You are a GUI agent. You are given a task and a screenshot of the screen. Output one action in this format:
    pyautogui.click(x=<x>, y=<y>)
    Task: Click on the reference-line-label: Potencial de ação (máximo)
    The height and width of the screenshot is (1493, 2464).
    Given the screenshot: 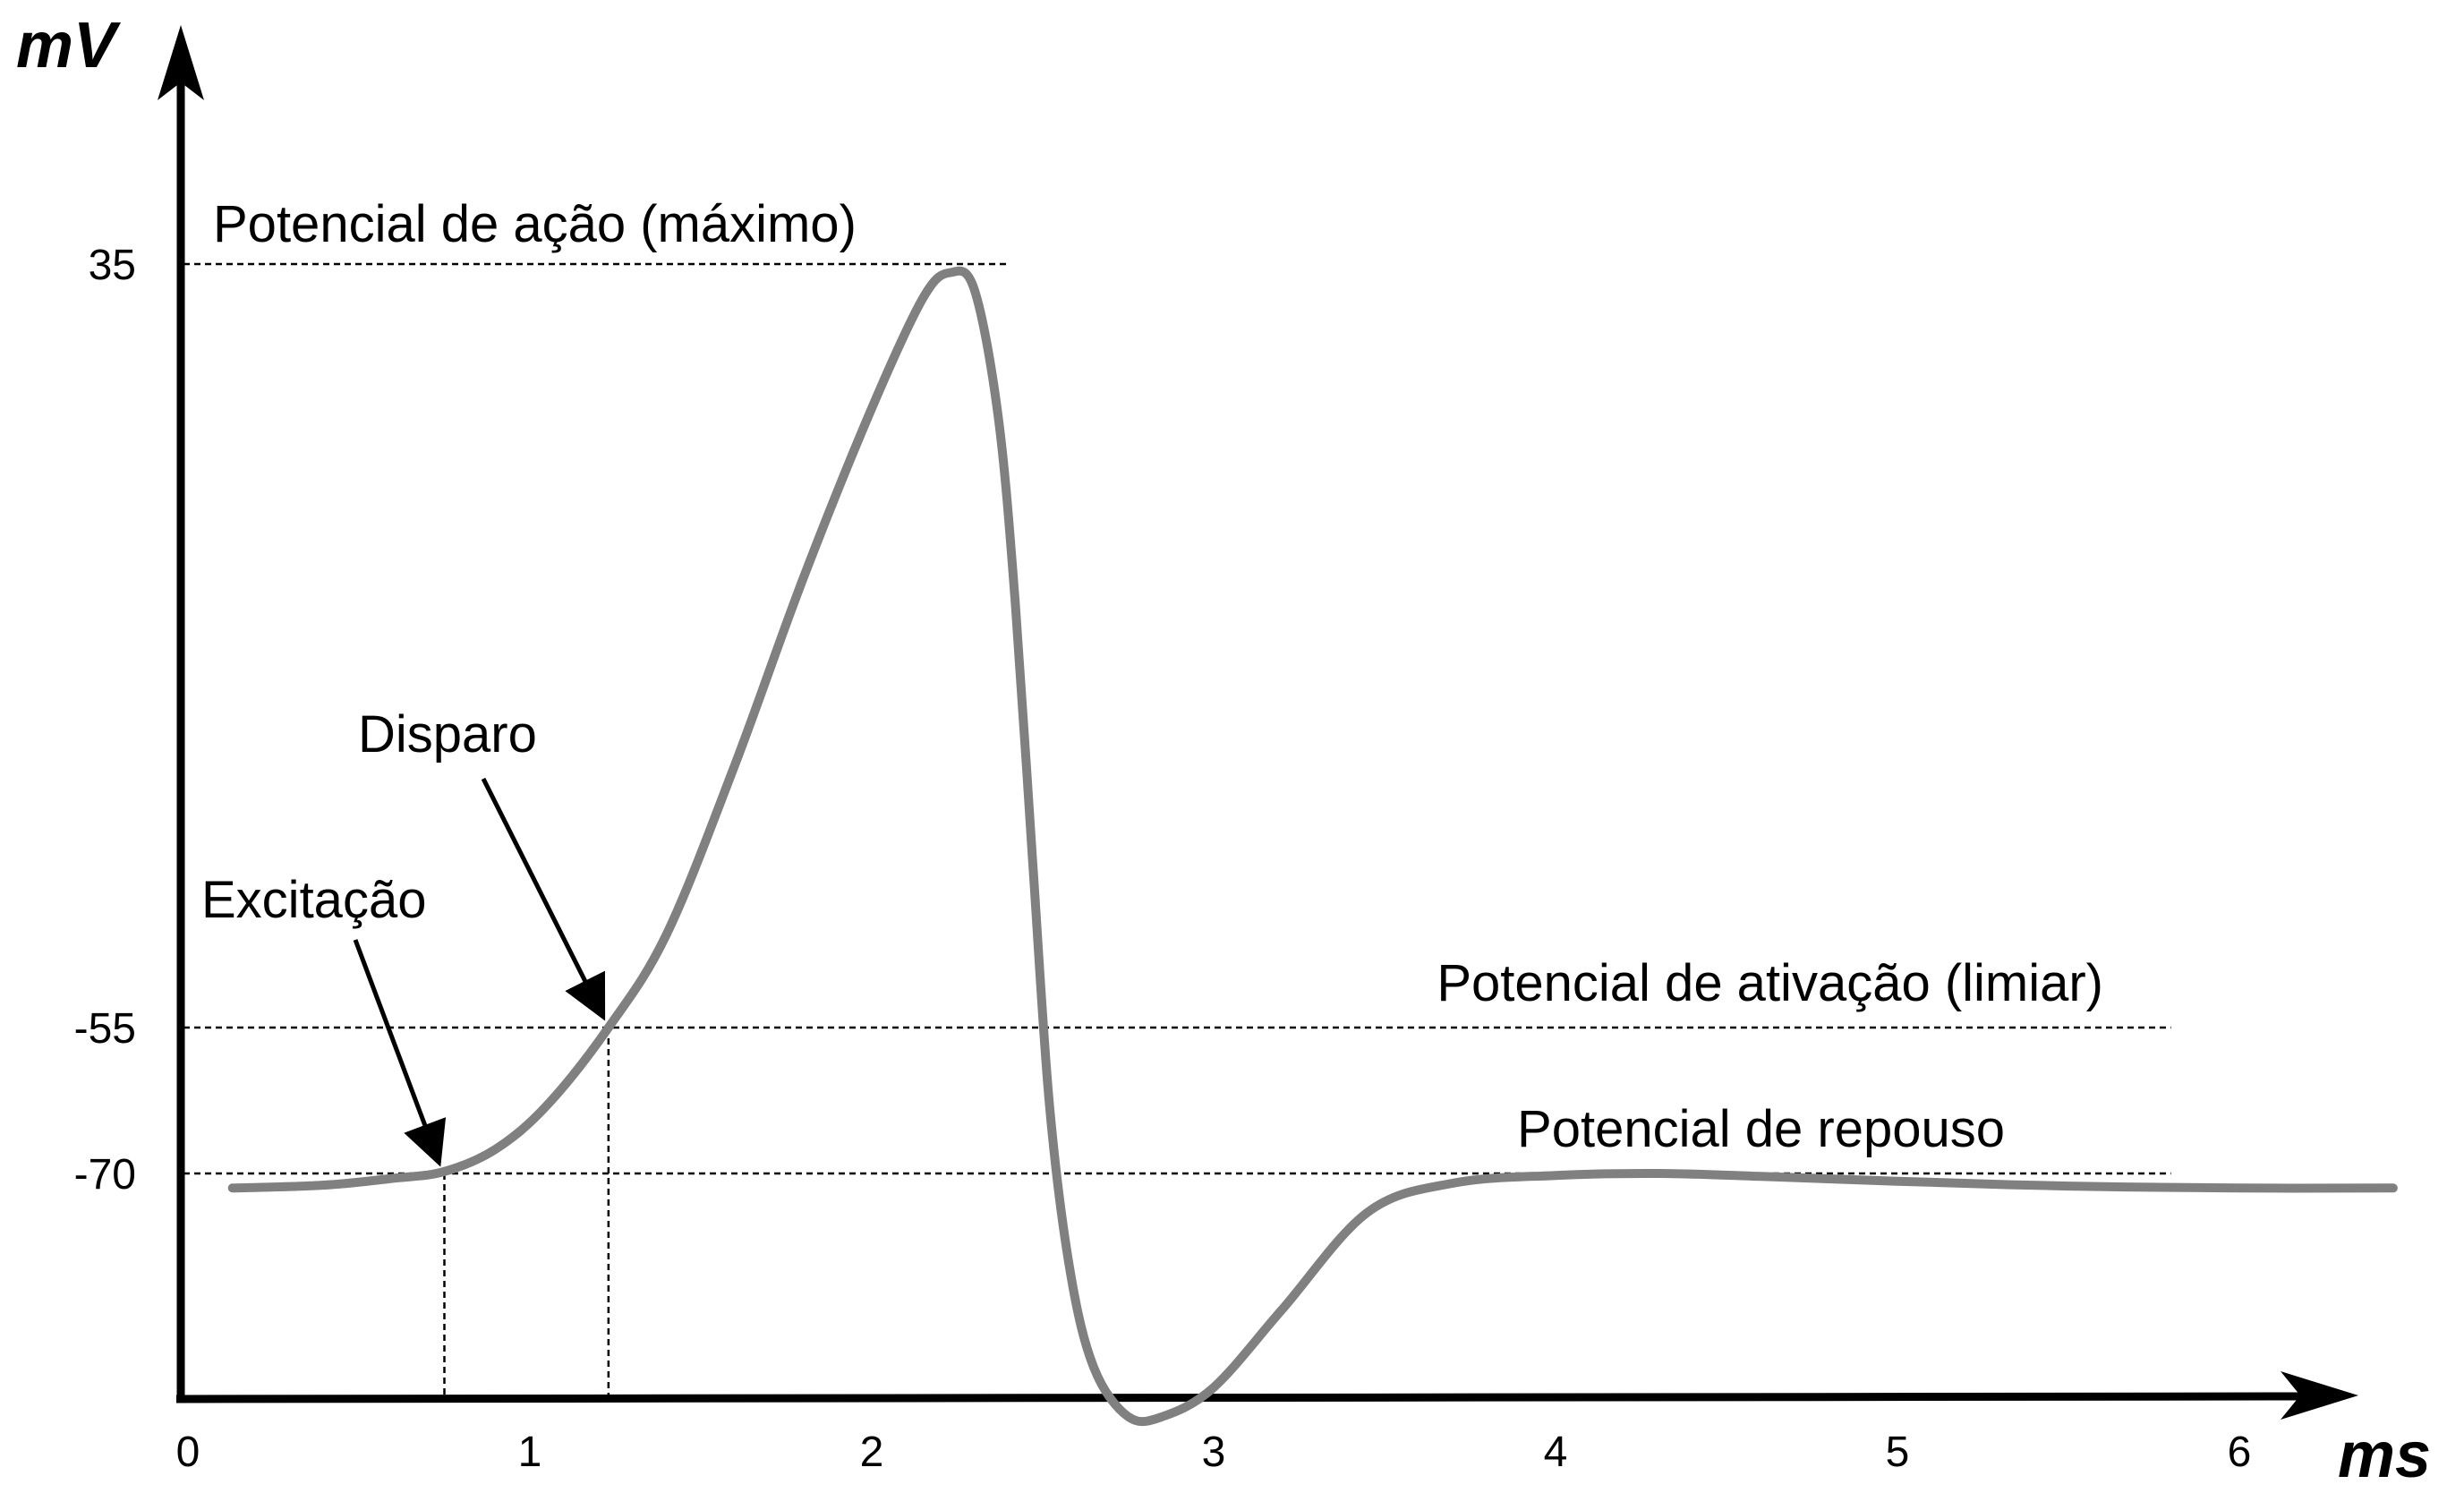 What is the action you would take?
    pyautogui.click(x=535, y=224)
    